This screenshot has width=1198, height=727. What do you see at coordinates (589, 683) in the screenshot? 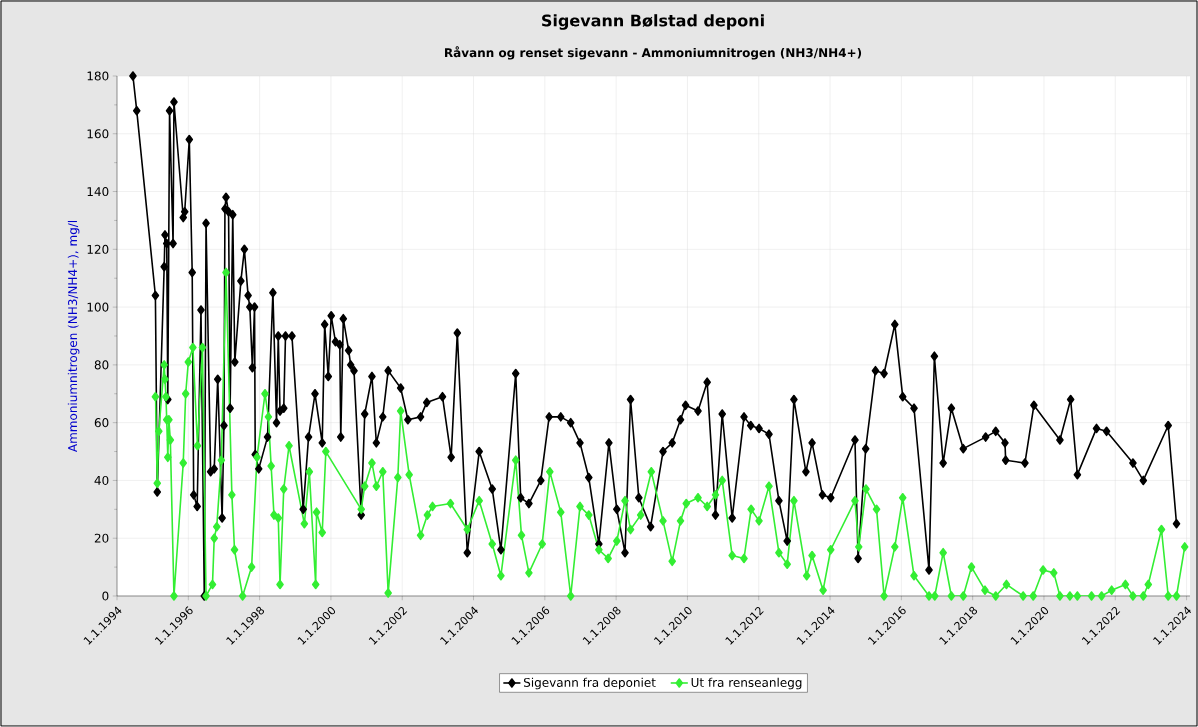
I see `legend-label: Sigevann fra deponiet` at bounding box center [589, 683].